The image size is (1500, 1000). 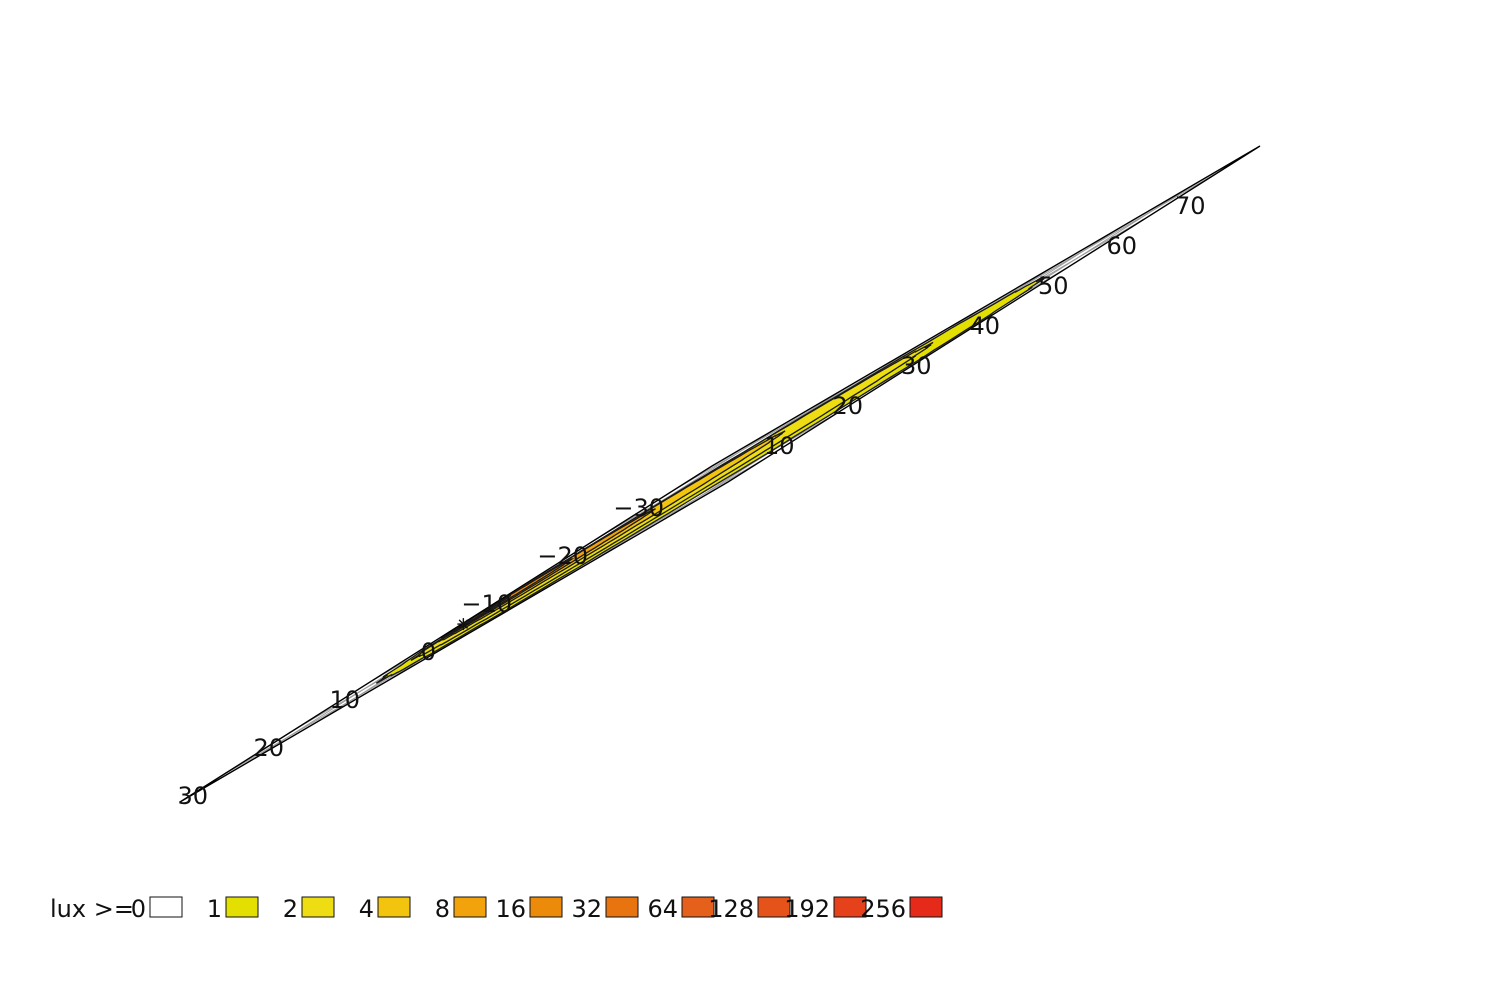 What do you see at coordinates (366, 909) in the screenshot?
I see `legend-label-4: 4` at bounding box center [366, 909].